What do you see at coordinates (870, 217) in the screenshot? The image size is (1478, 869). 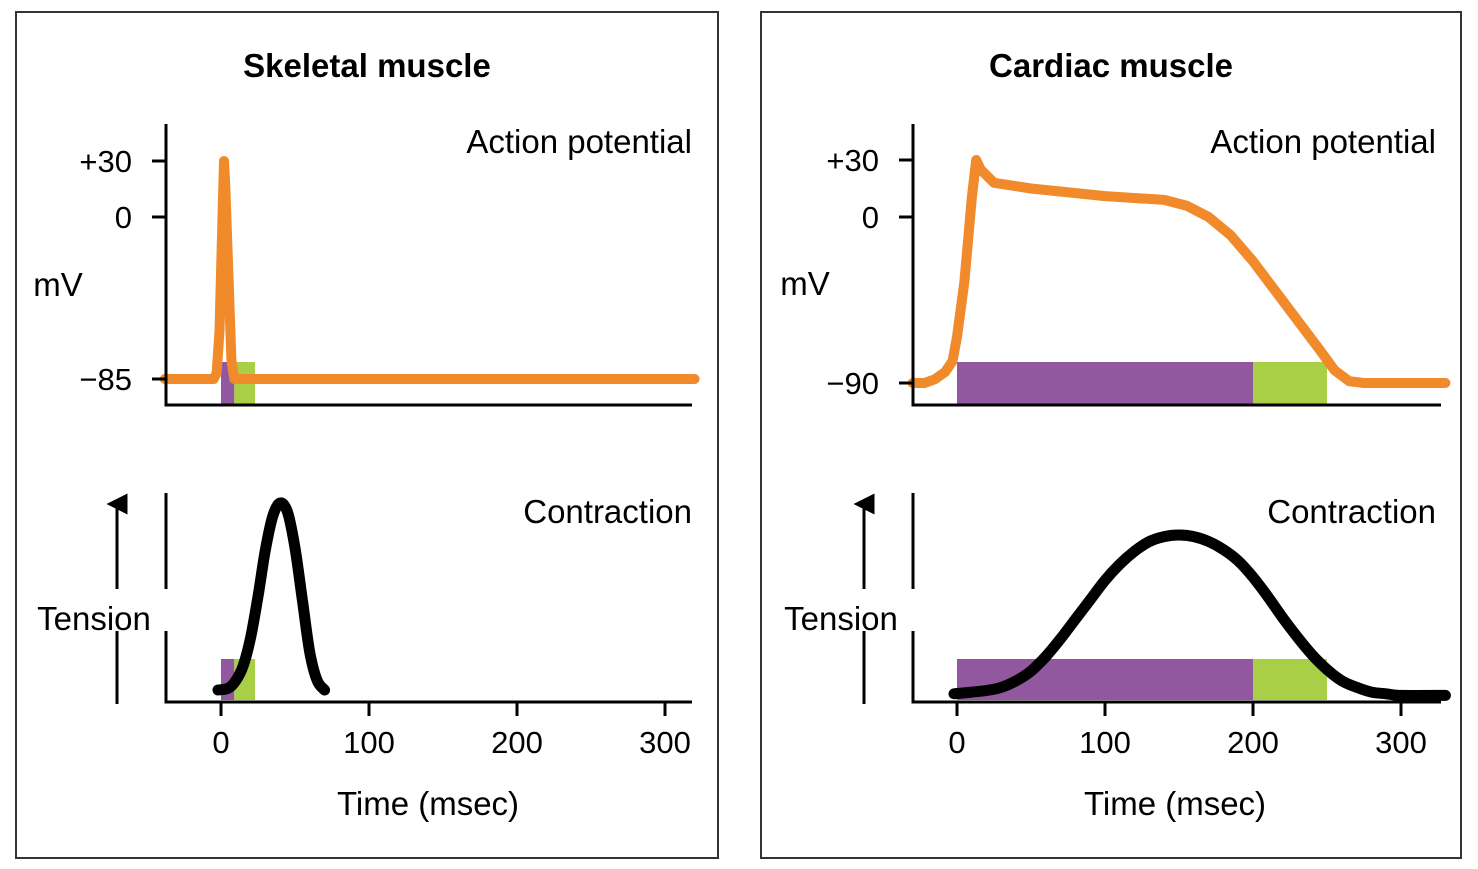 I see `right-ap-ytick-label: 0` at bounding box center [870, 217].